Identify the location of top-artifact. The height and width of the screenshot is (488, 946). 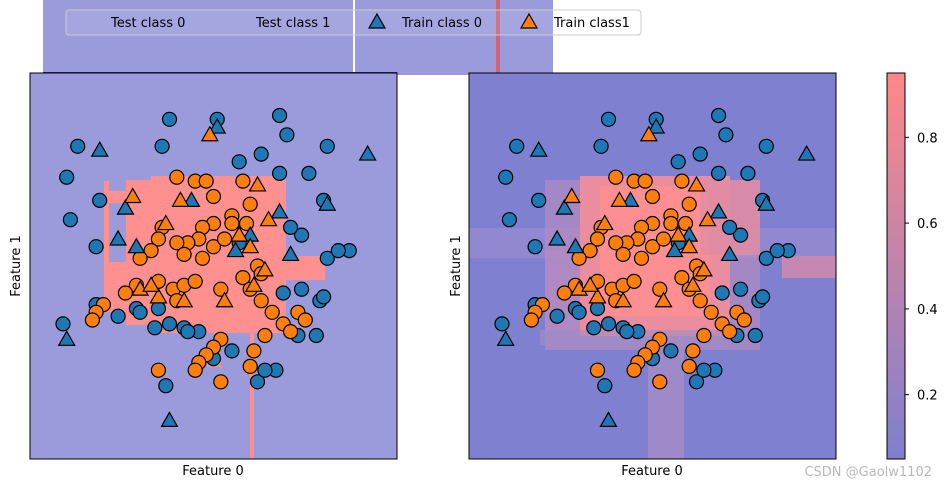
(298, 37).